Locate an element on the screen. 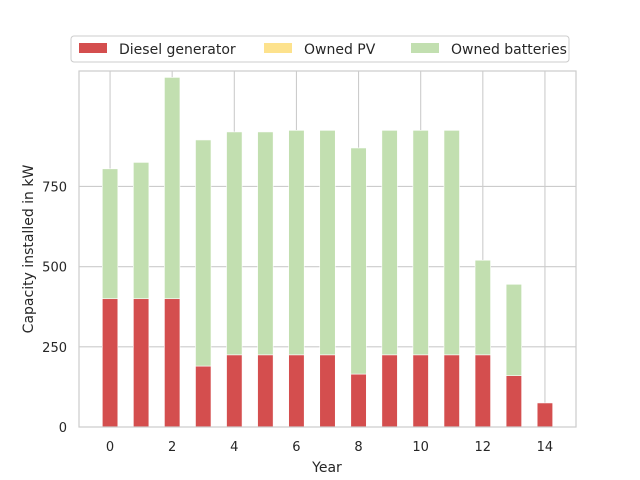 The height and width of the screenshot is (480, 640). x-tick-label: 14 is located at coordinates (545, 447).